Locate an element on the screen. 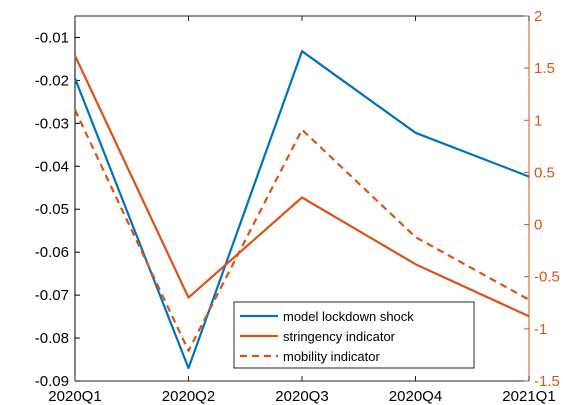 The width and height of the screenshot is (567, 405). right-tick-label: 0 is located at coordinates (538, 225).